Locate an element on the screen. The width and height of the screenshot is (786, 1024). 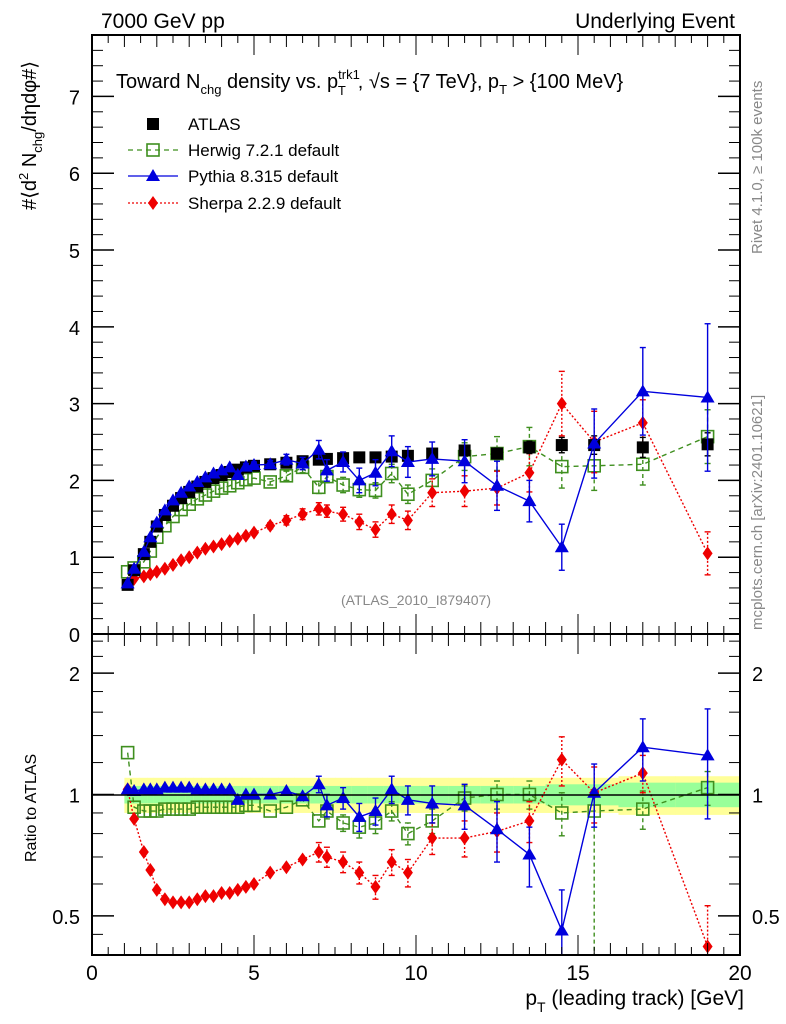
ratio-ylabel: Ratio to ATLAS is located at coordinates (31, 808).